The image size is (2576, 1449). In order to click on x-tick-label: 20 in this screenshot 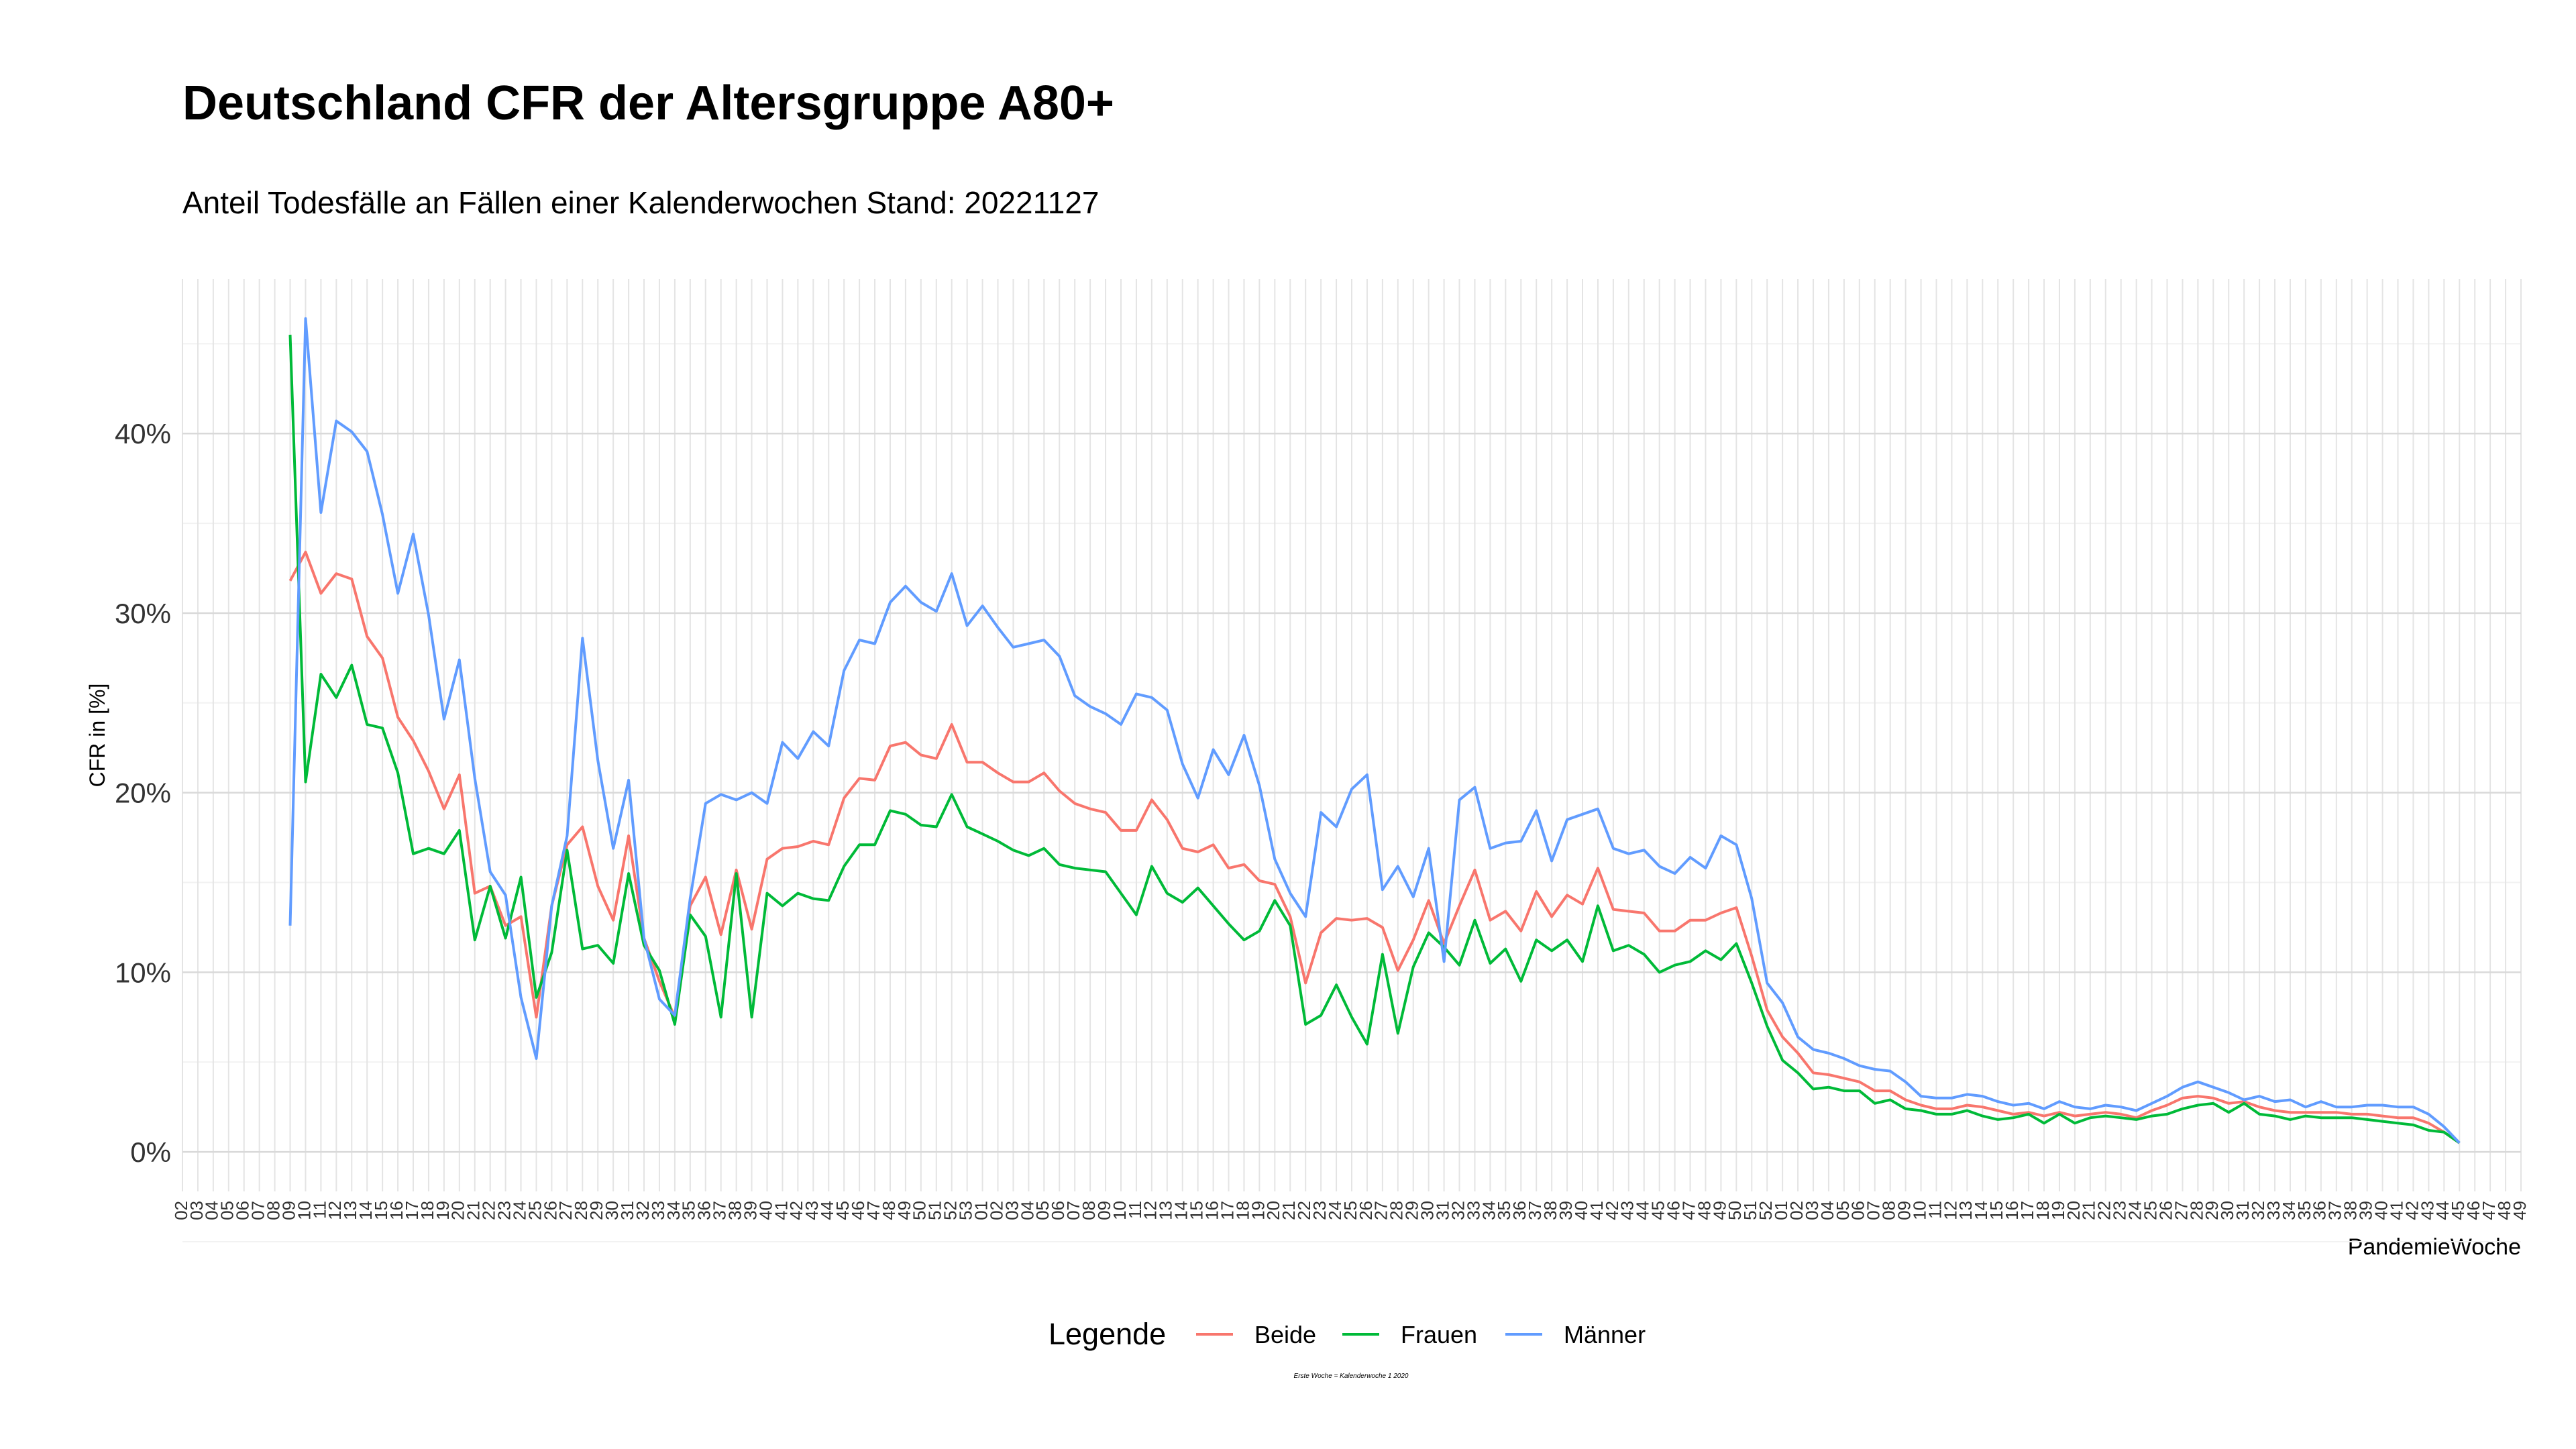, I will do `click(458, 1210)`.